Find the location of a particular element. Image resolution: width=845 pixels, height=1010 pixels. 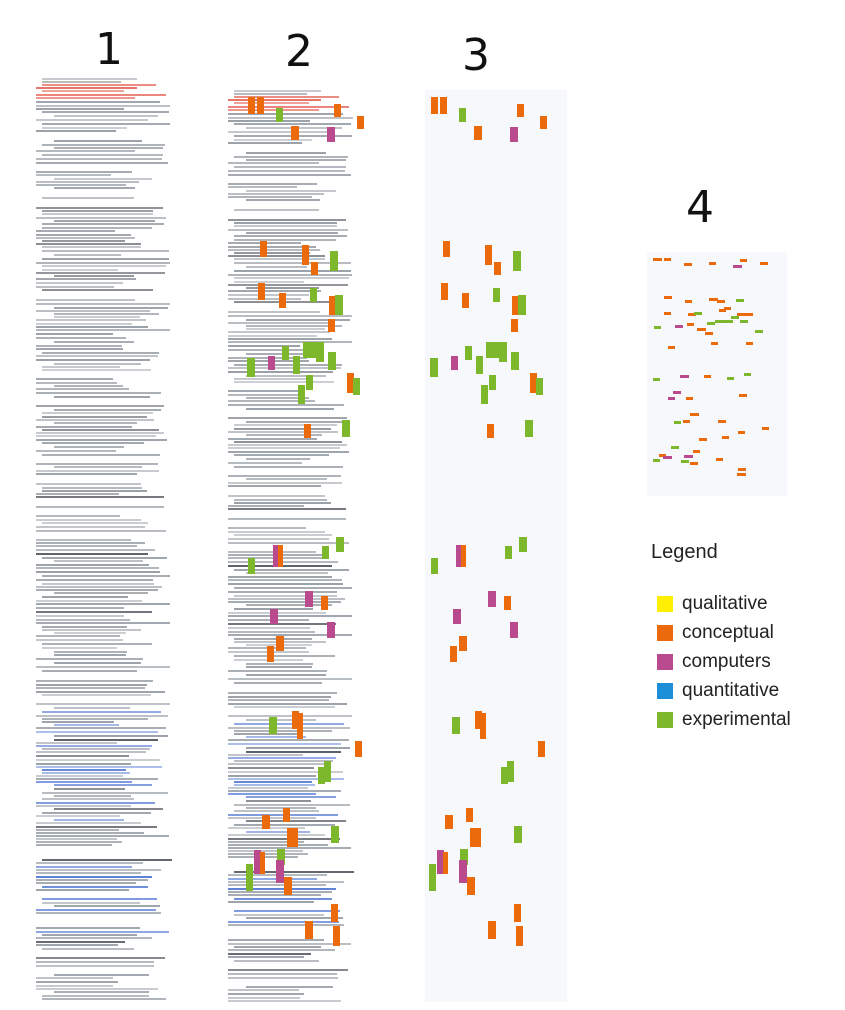

legend-label-quantitative: quantitative is located at coordinates (731, 690).